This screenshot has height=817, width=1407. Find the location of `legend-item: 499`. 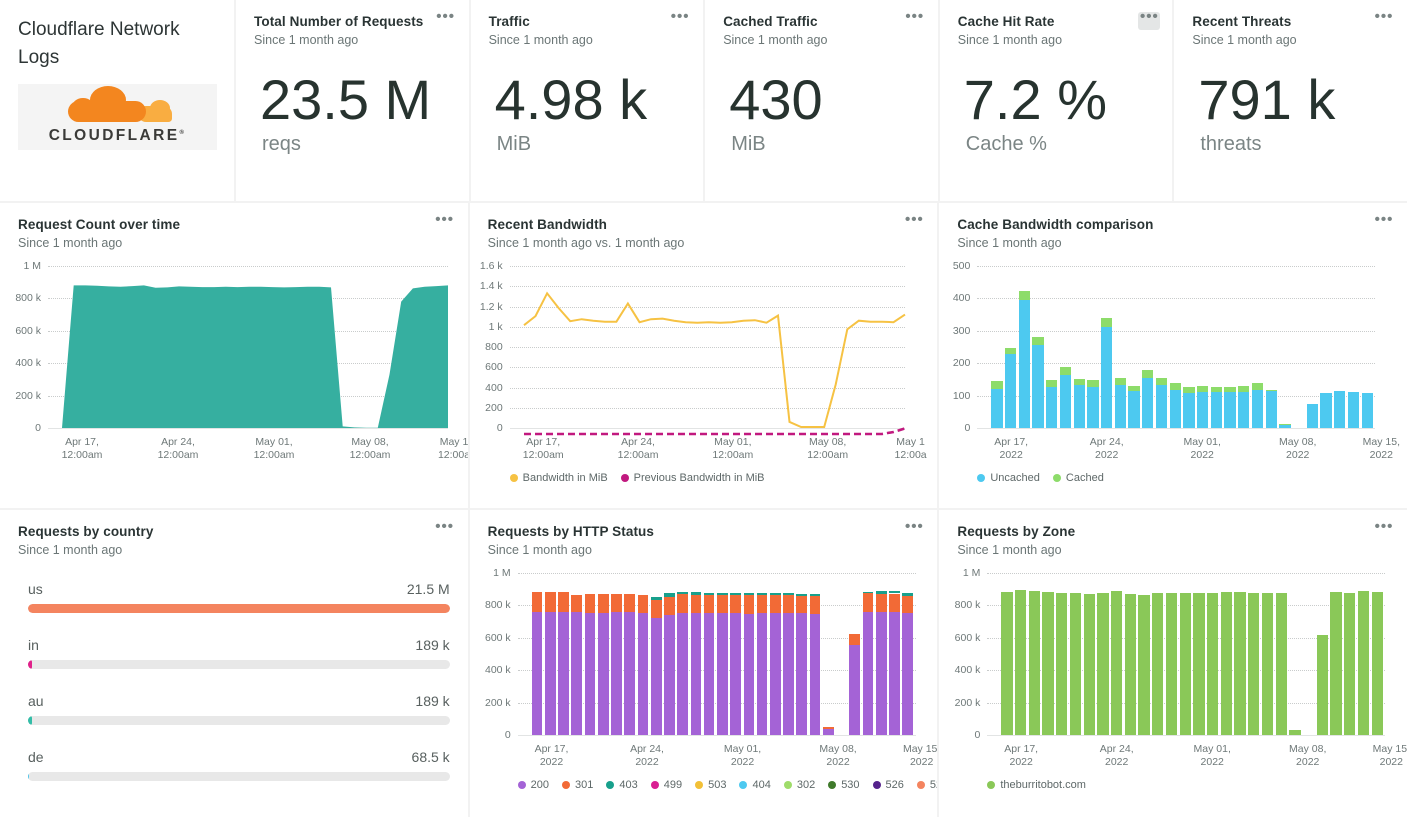

legend-item: 499 is located at coordinates (666, 785).